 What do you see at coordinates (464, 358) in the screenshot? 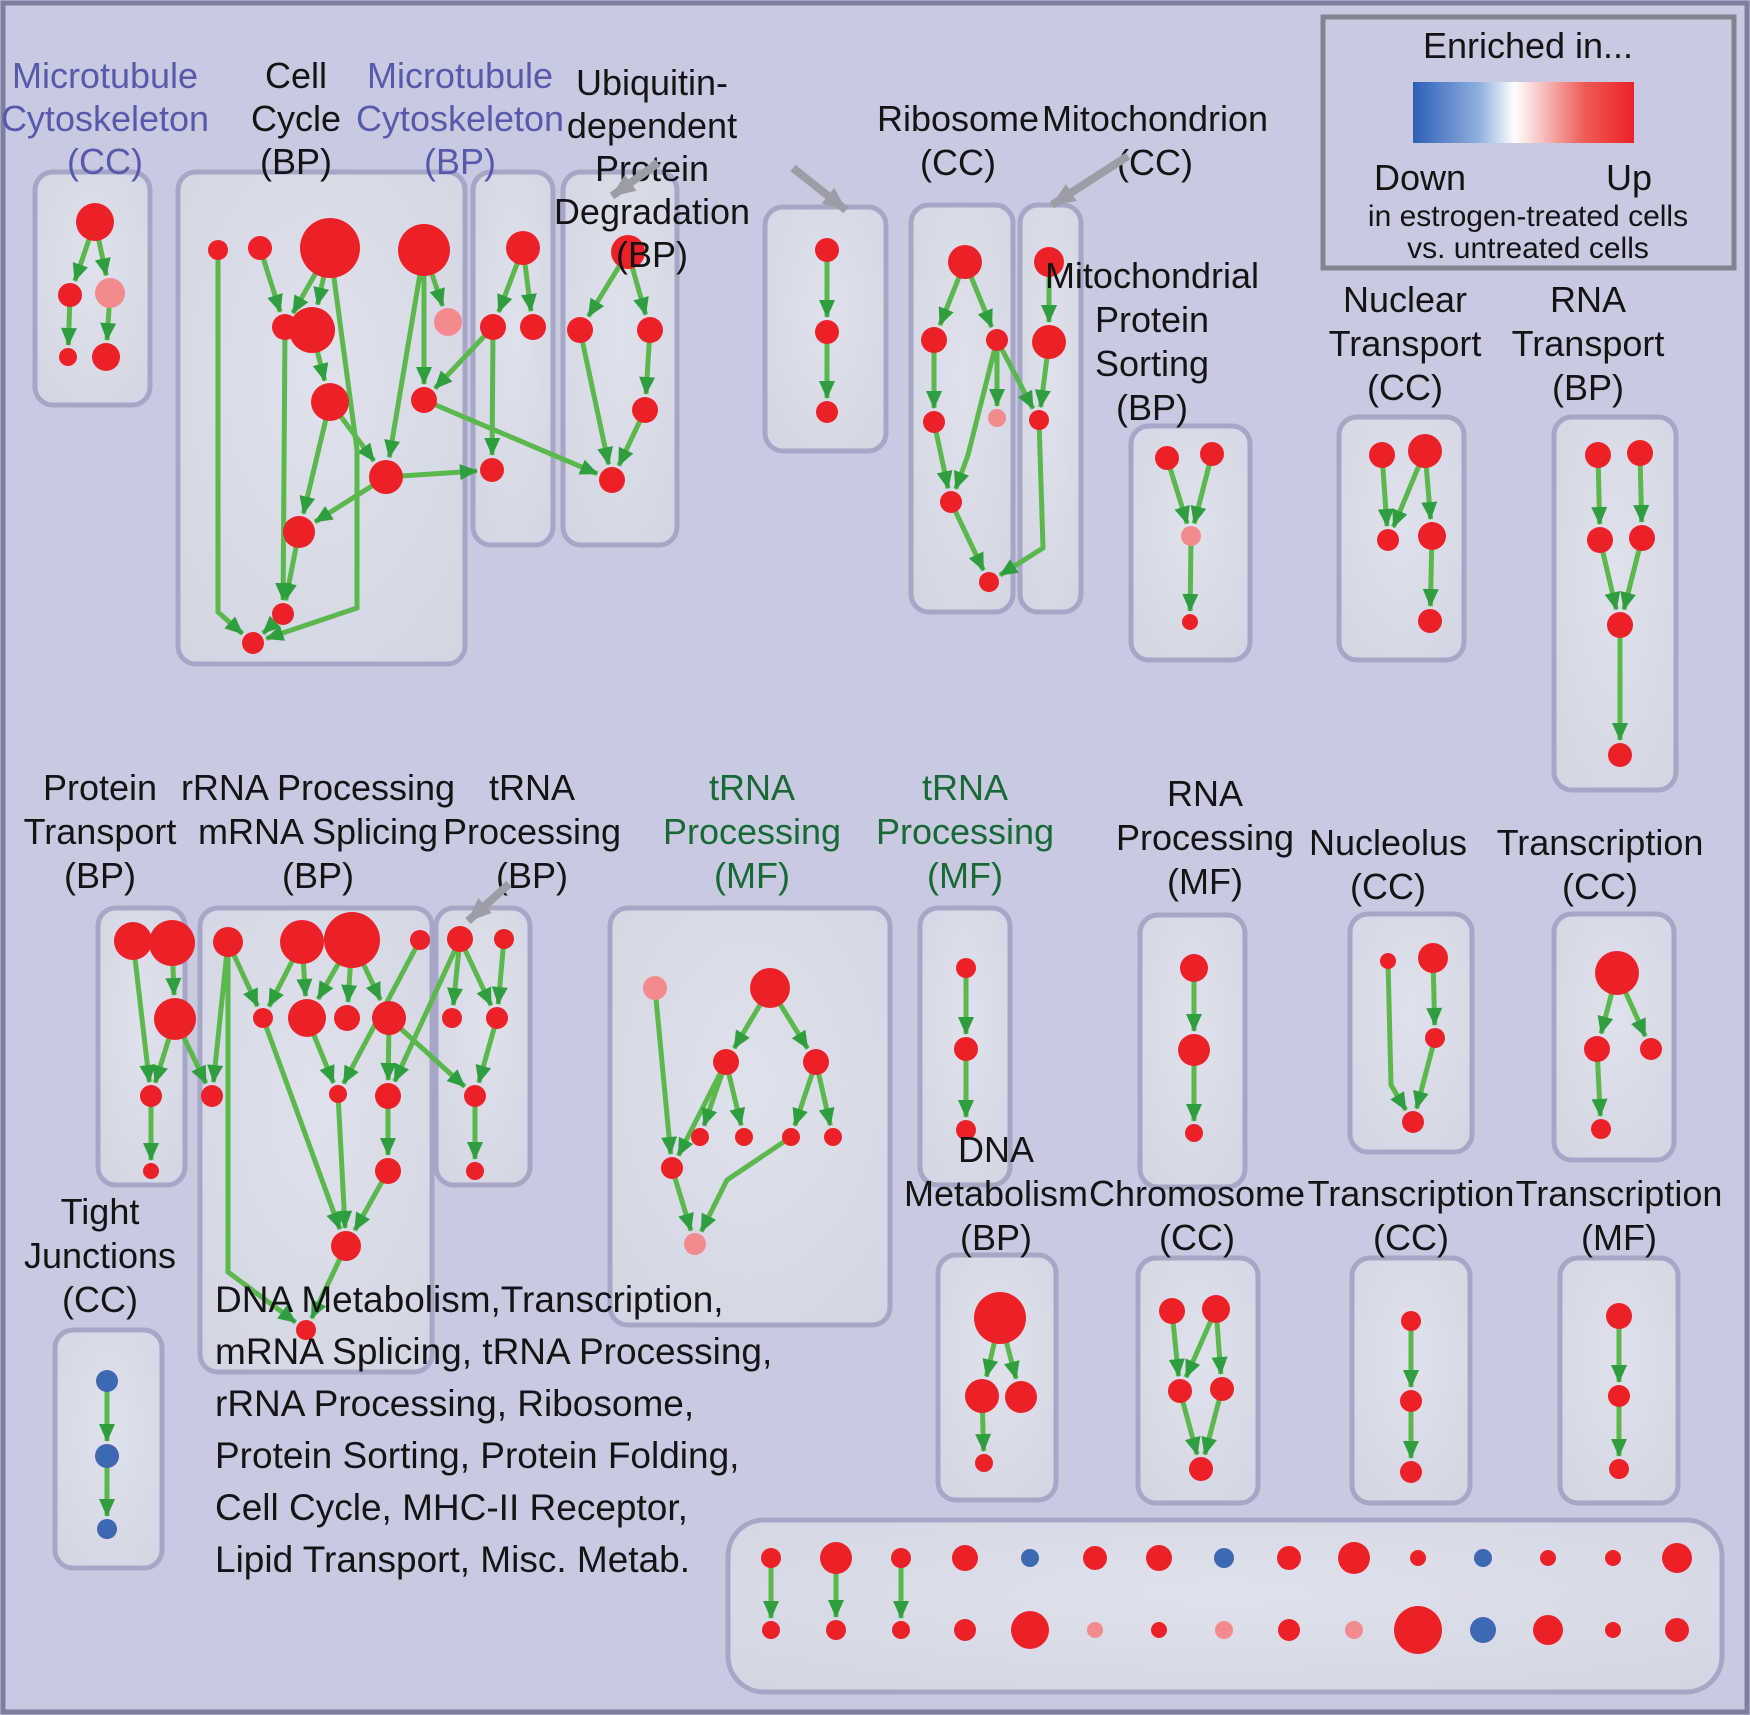
I see `edge-C2-BR` at bounding box center [464, 358].